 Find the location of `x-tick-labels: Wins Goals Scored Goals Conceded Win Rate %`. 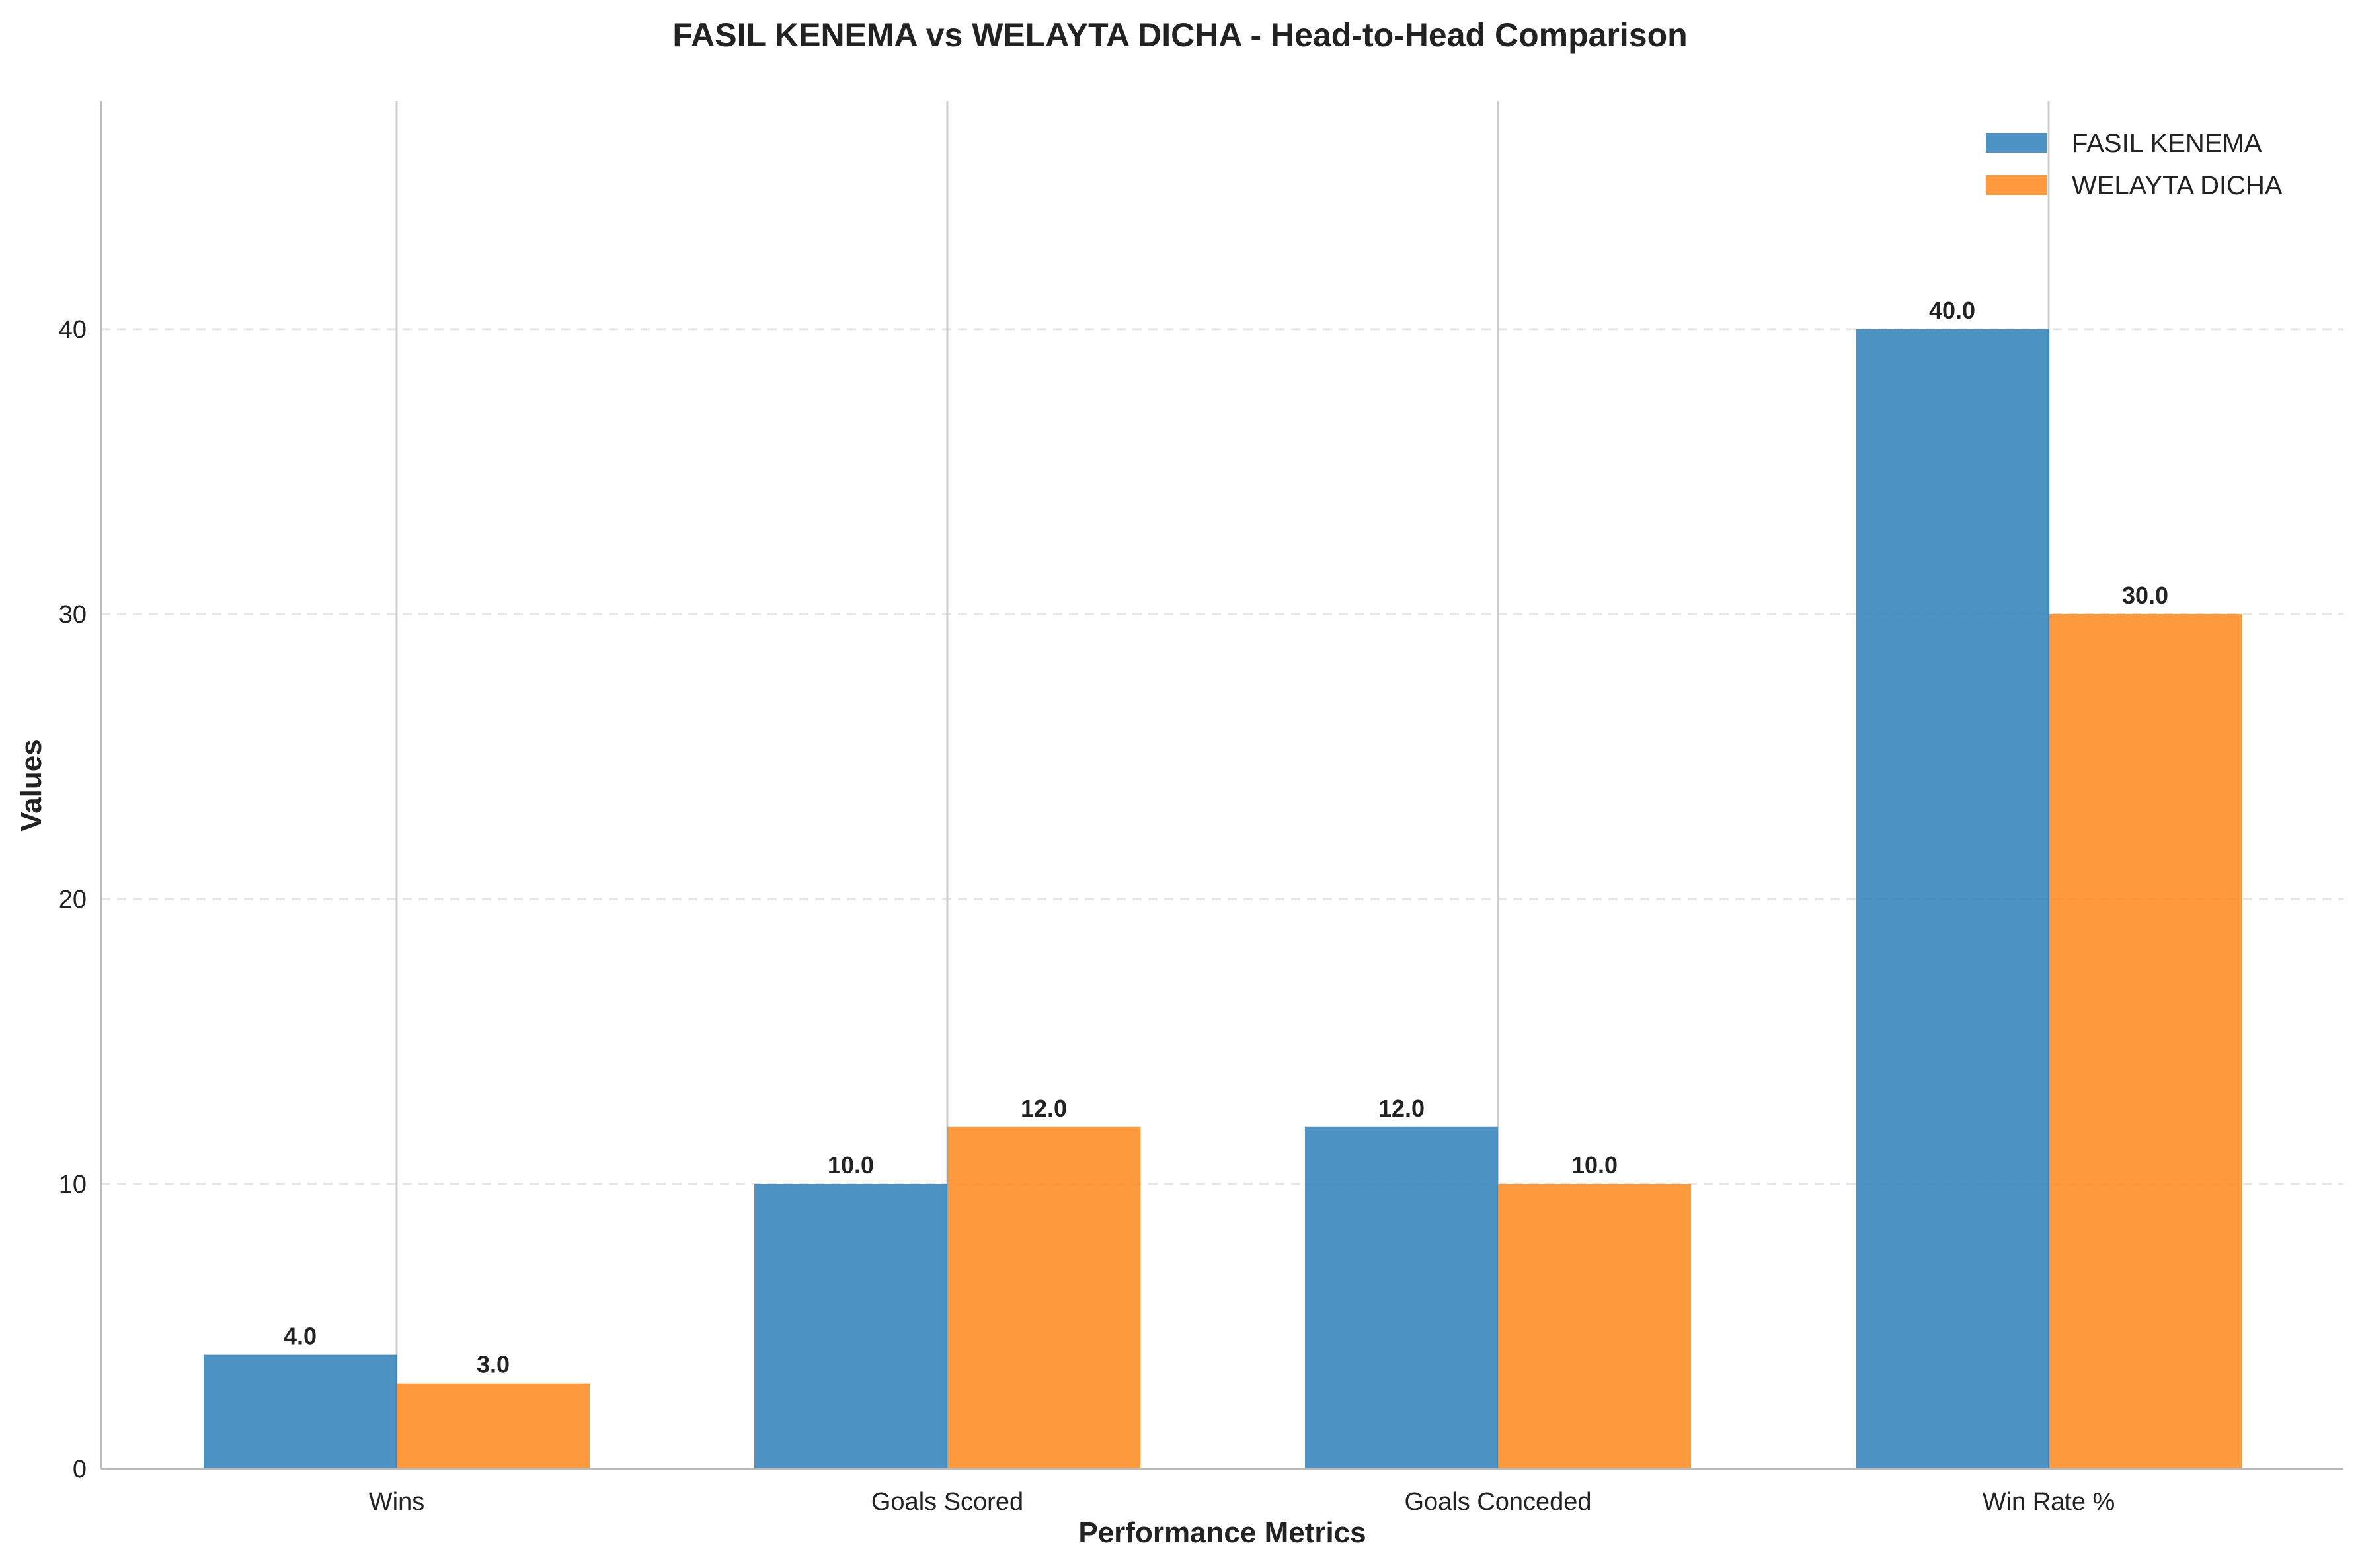

x-tick-labels: Wins Goals Scored Goals Conceded Win Rate % is located at coordinates (1242, 1502).